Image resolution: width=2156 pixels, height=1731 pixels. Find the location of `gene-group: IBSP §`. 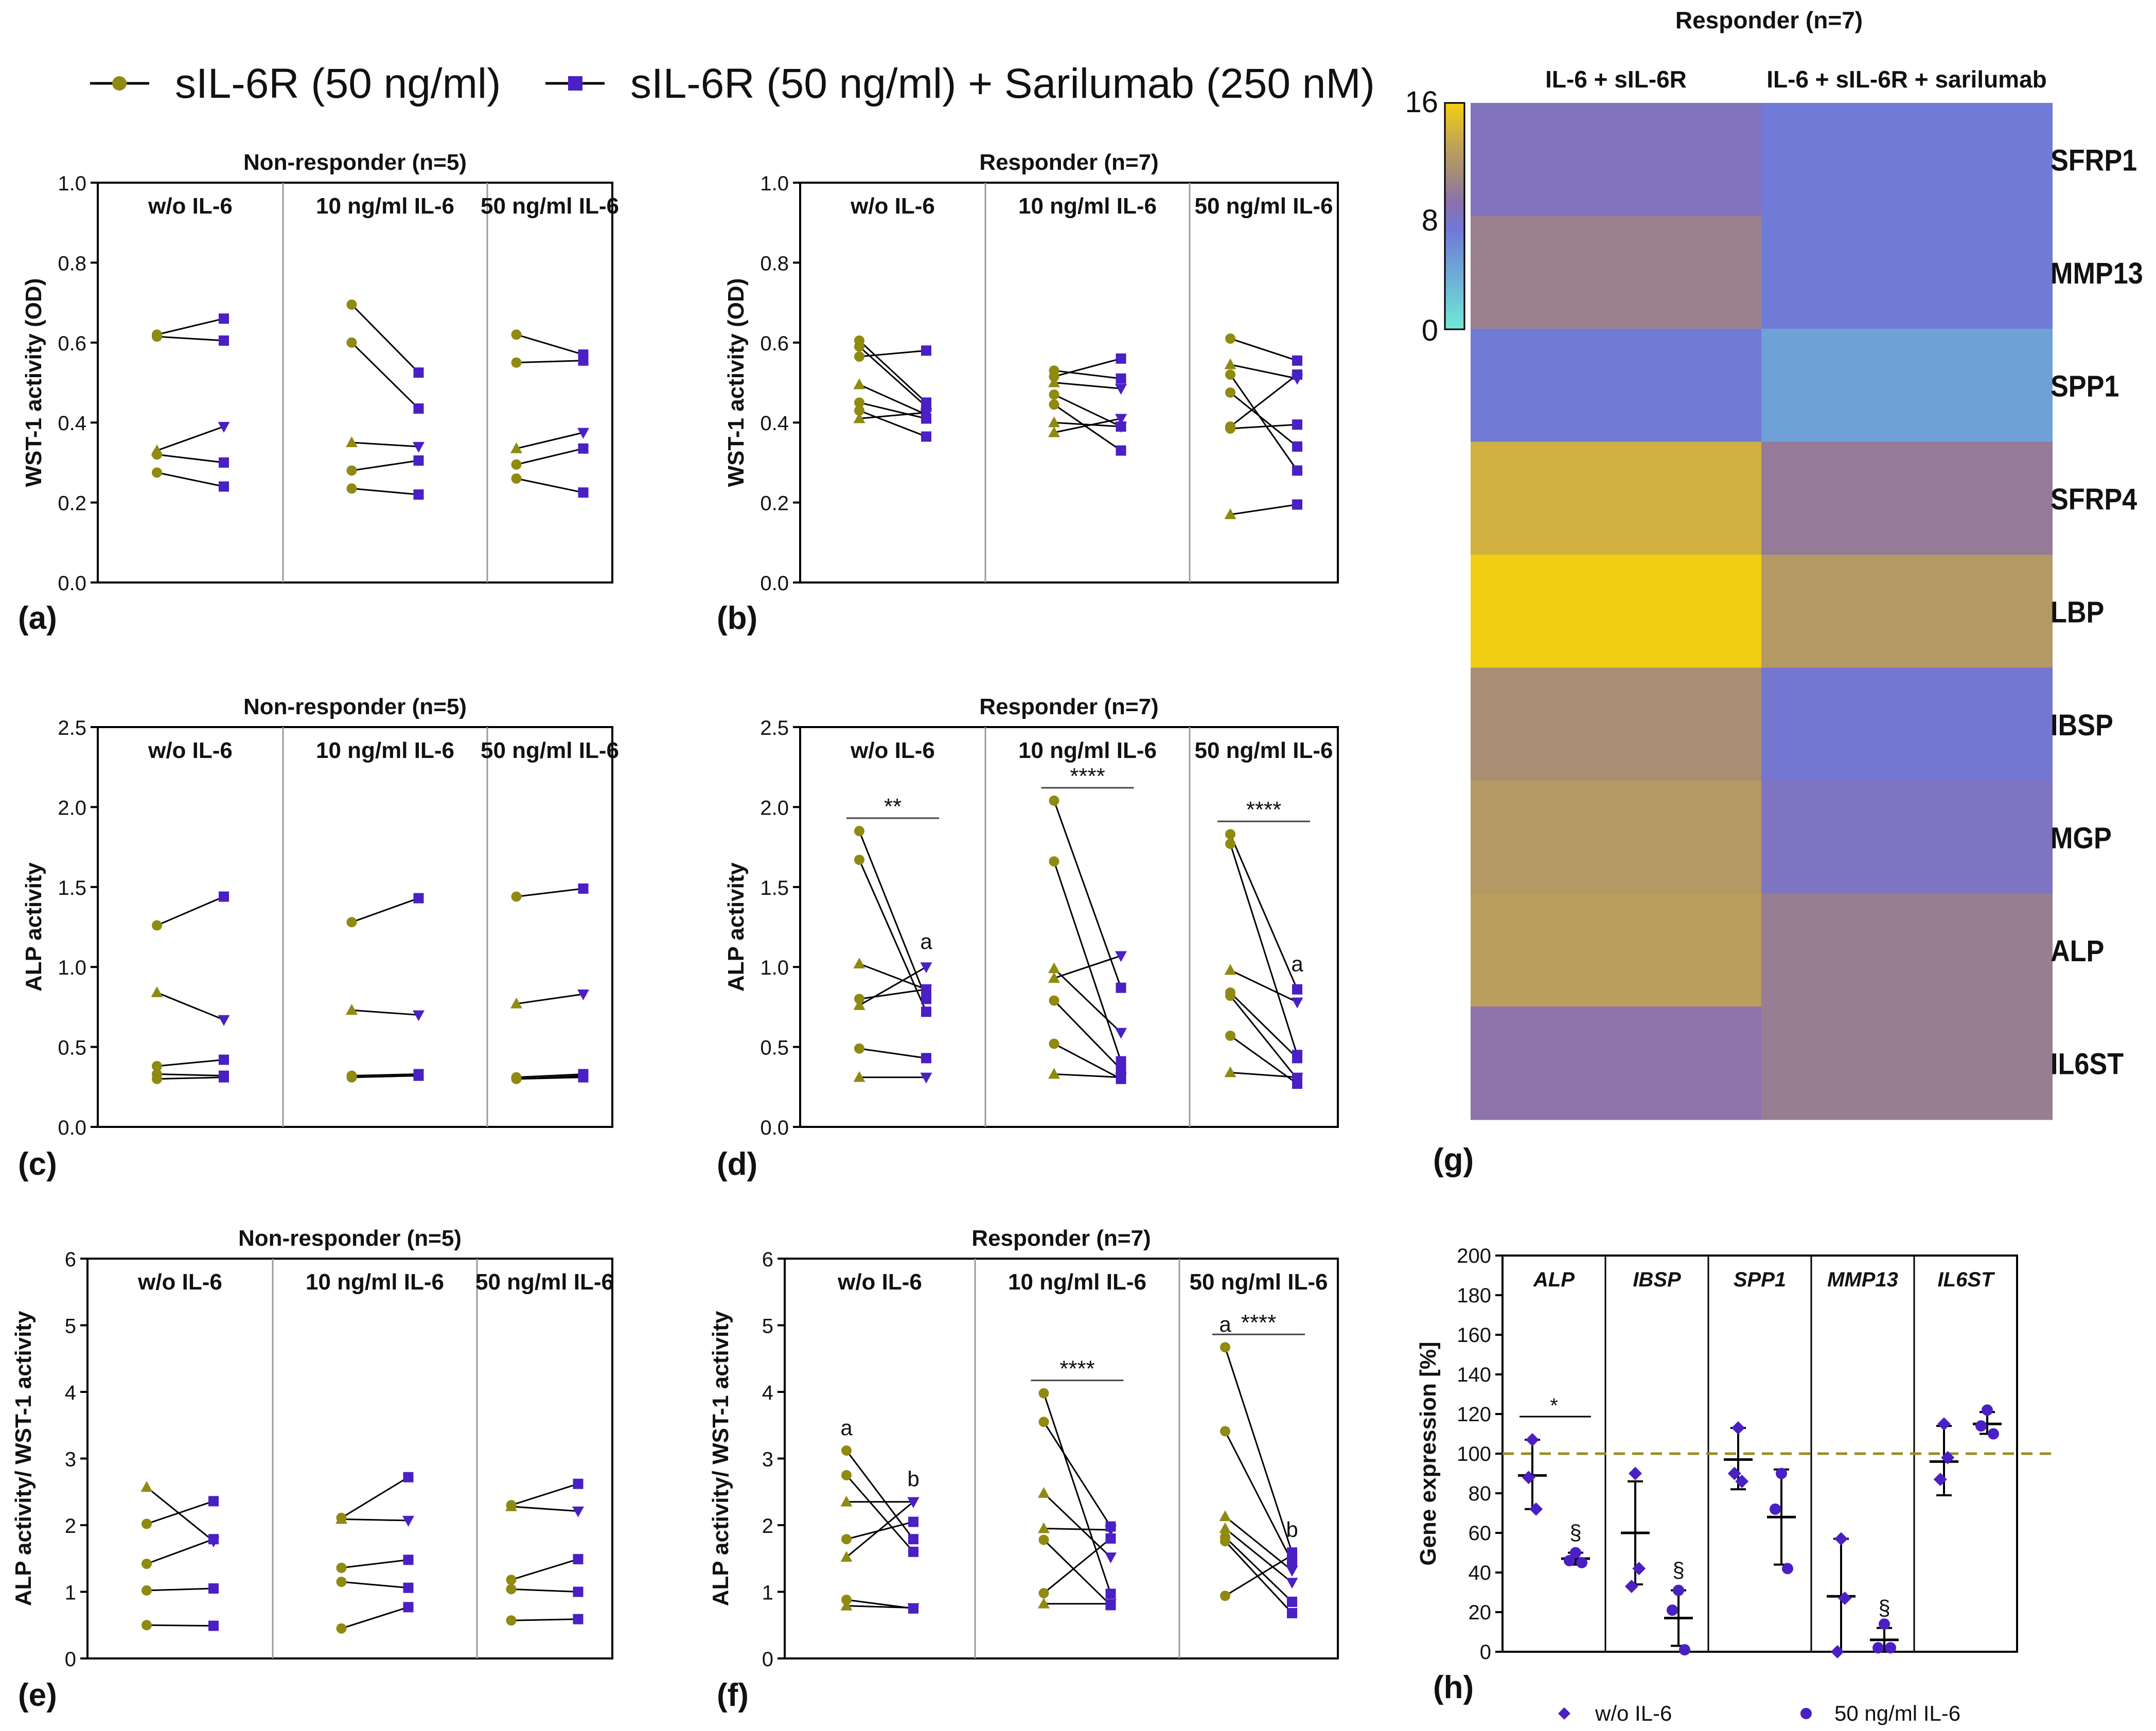

gene-group: IBSP § is located at coordinates (1657, 1462).